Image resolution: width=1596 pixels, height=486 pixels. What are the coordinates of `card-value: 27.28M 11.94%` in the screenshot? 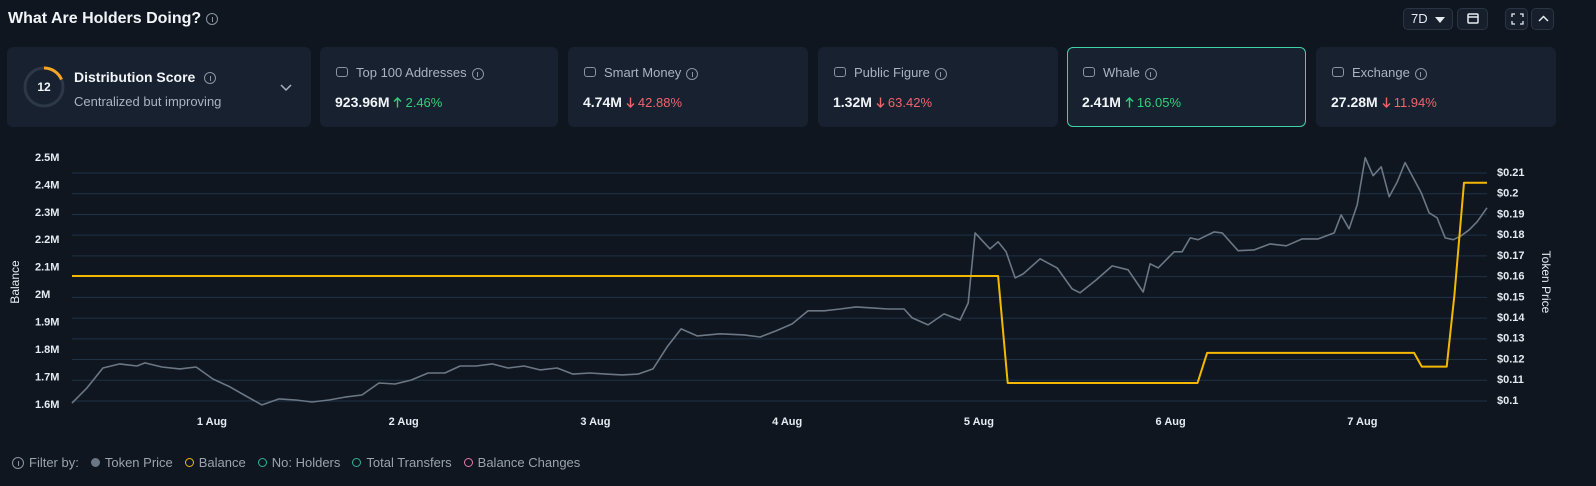 It's located at (1384, 102).